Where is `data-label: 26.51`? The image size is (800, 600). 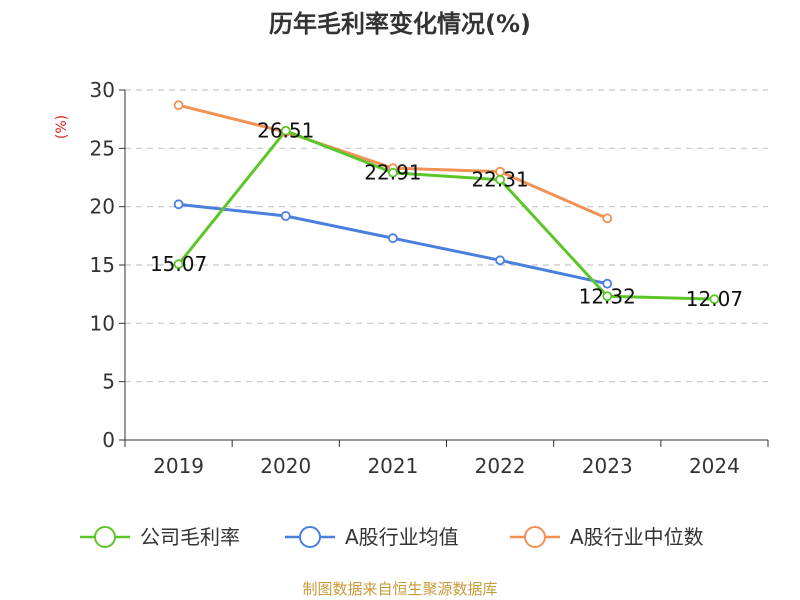 data-label: 26.51 is located at coordinates (285, 131).